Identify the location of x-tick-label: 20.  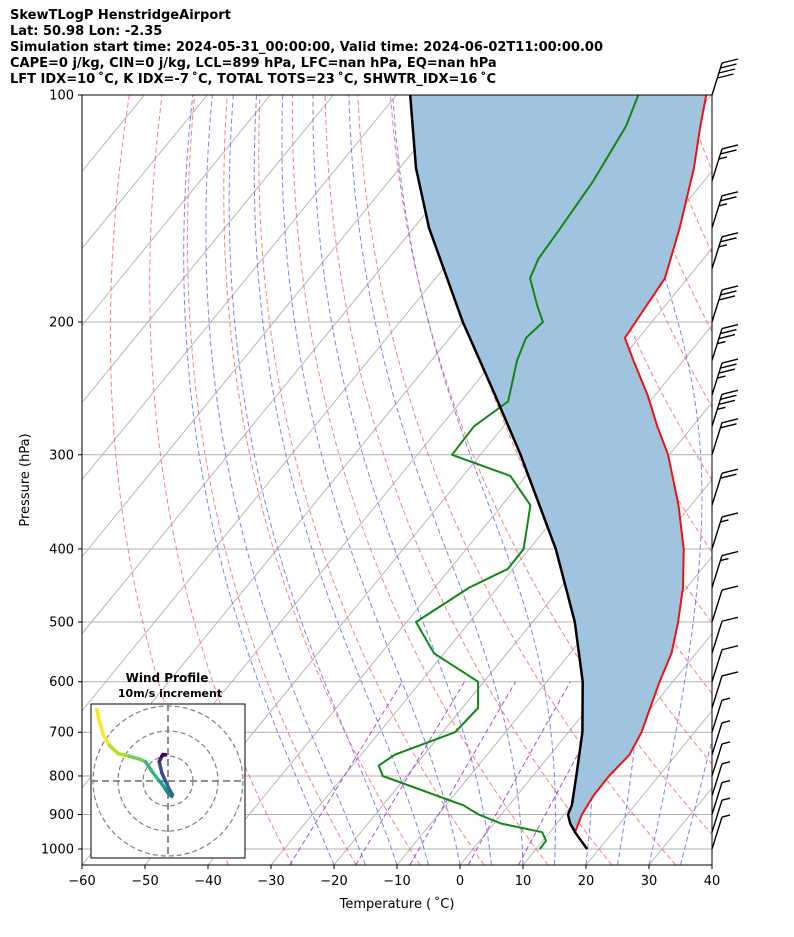
(586, 881).